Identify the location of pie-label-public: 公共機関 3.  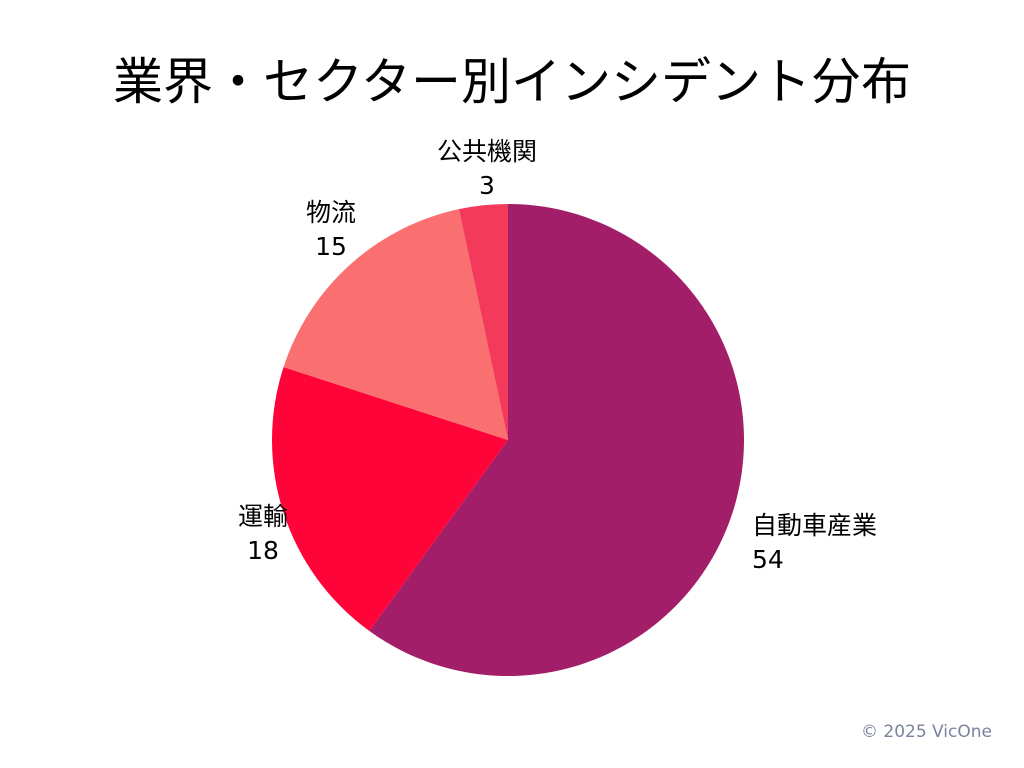
(487, 169).